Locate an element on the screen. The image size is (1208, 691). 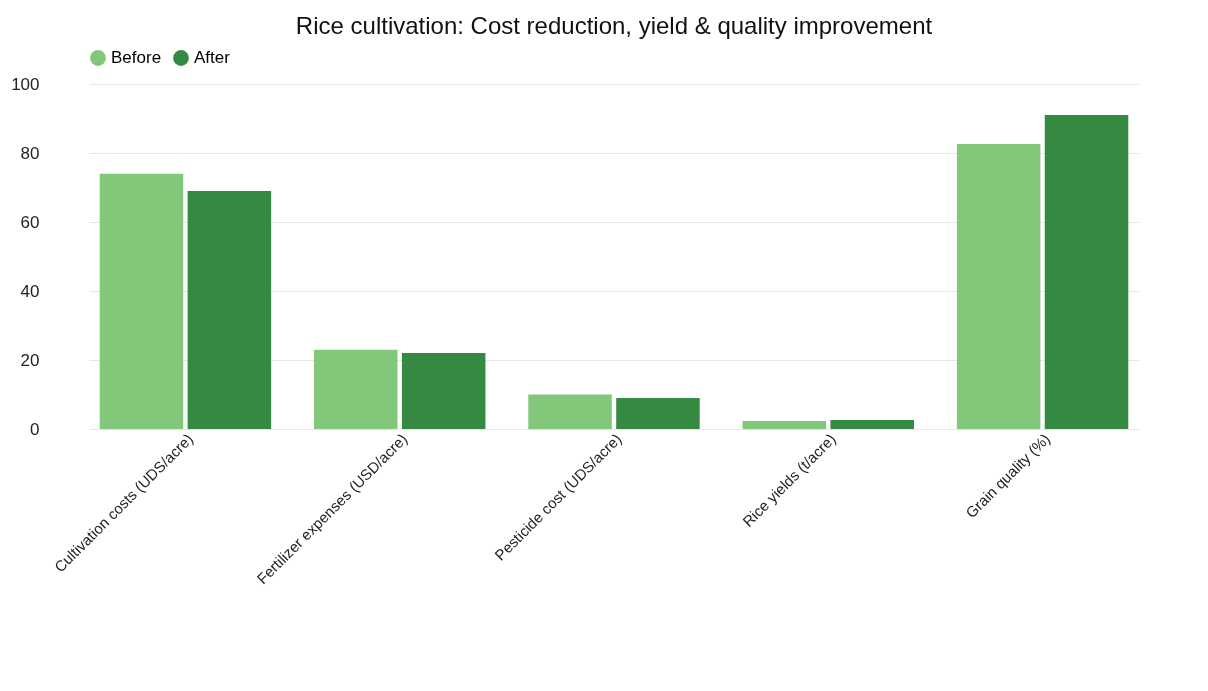
legend-label: After is located at coordinates (212, 57).